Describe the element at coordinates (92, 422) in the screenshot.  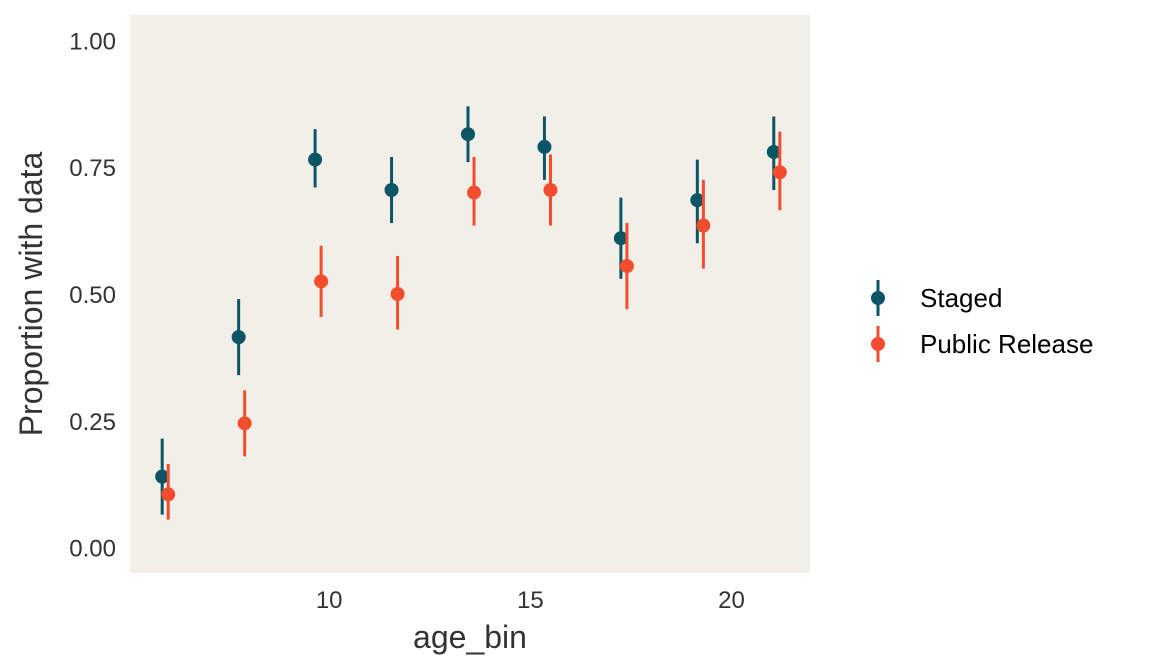
I see `y-tick-label: 0.25` at that location.